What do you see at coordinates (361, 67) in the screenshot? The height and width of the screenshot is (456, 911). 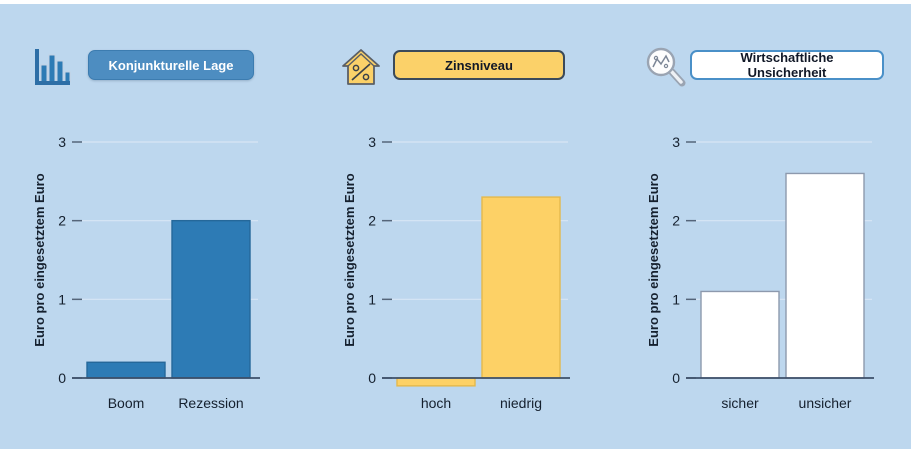 I see `house-percent-icon` at bounding box center [361, 67].